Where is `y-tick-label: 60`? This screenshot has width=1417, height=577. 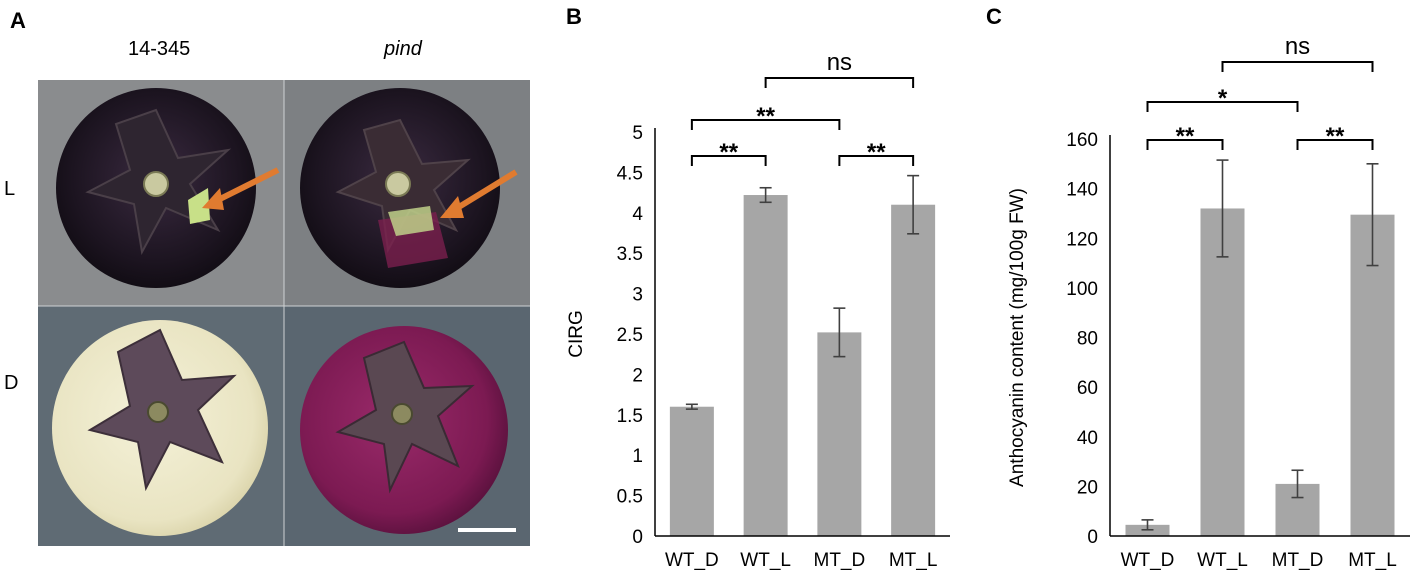 y-tick-label: 60 is located at coordinates (1087, 388).